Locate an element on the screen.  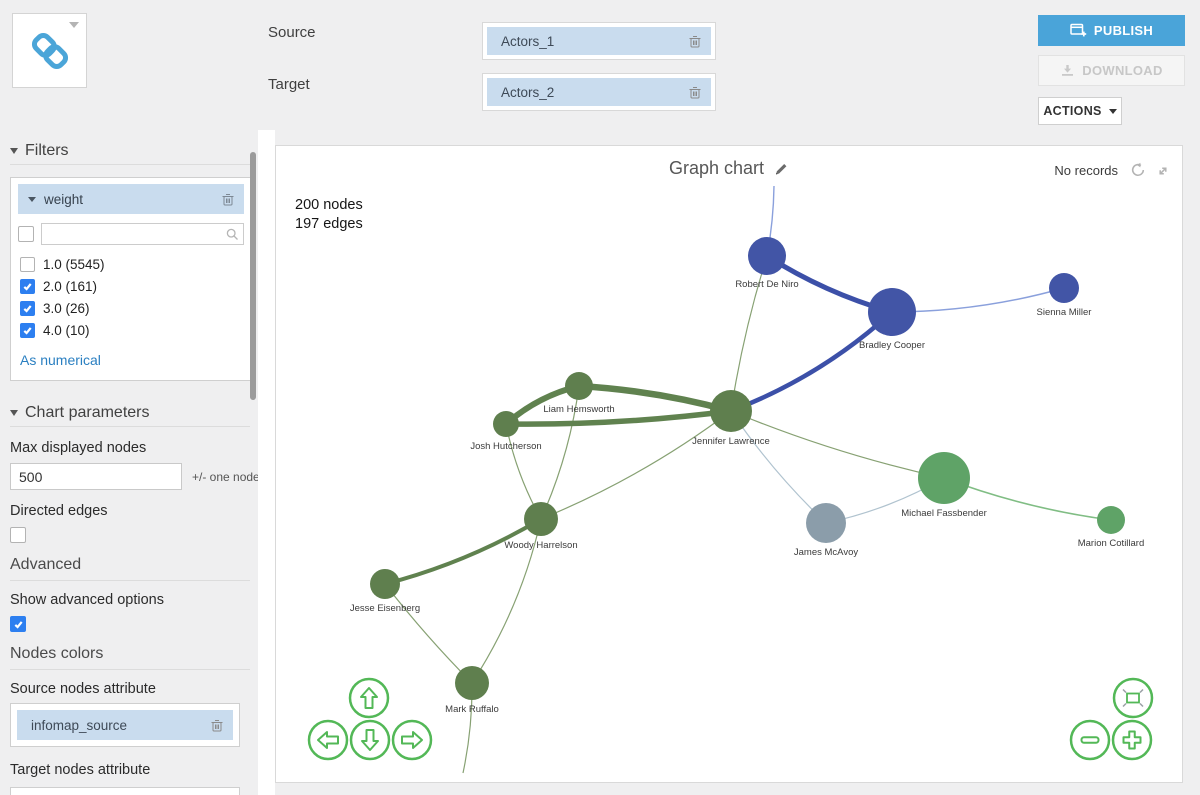
graph-node-jesse-eisenberg is located at coordinates (385, 584).